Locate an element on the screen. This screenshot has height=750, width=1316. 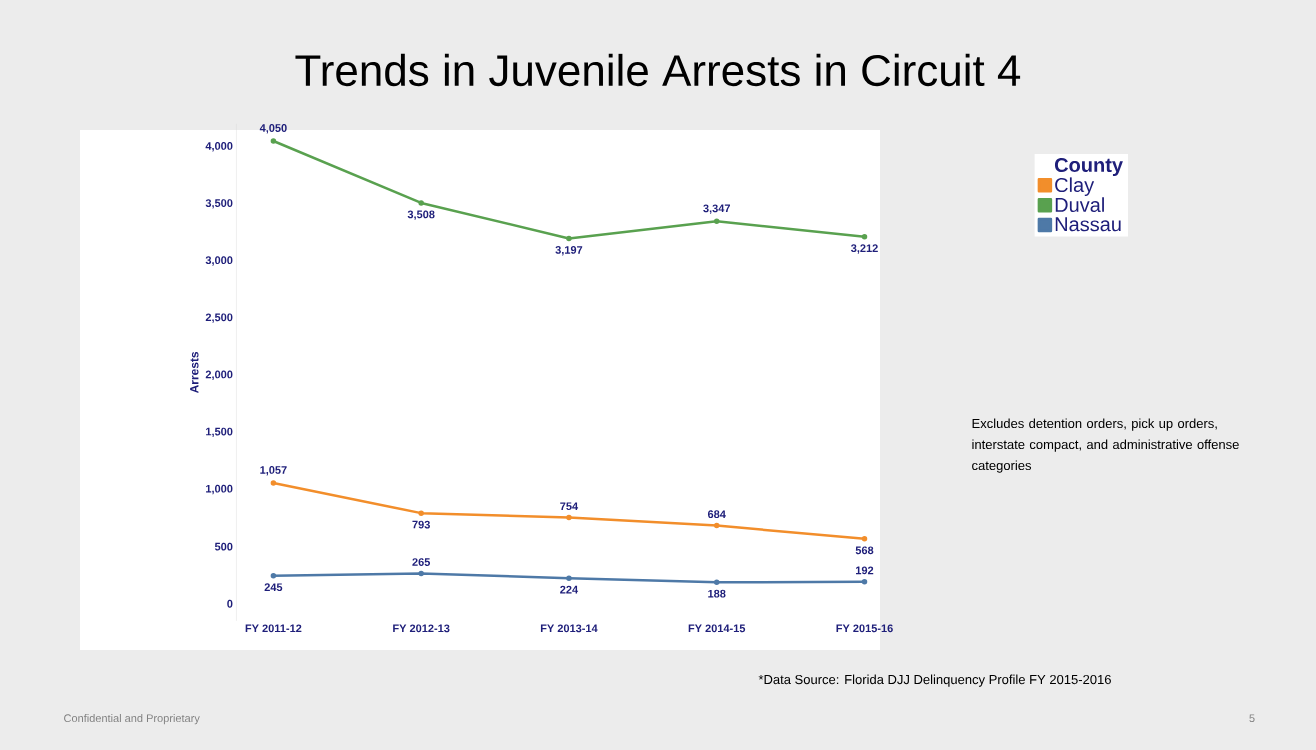
data-label: 188 is located at coordinates (717, 593).